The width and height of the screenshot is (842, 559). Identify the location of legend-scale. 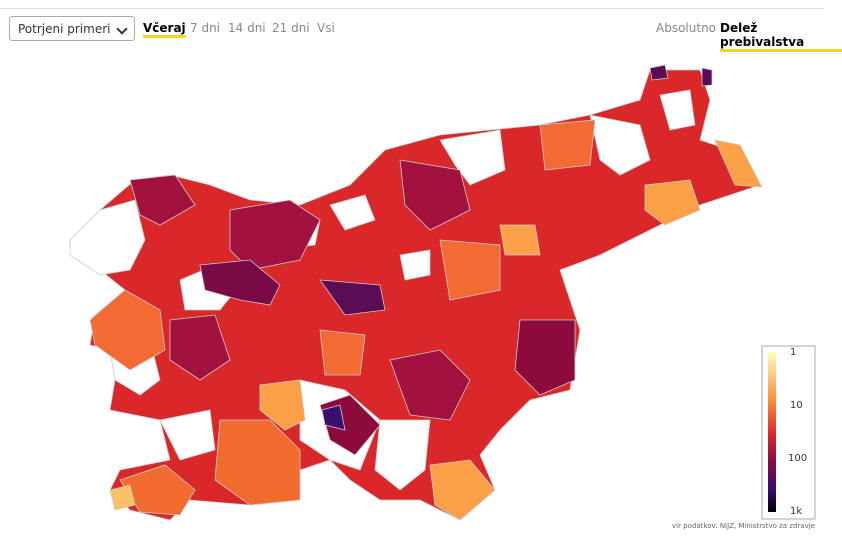
(772, 432).